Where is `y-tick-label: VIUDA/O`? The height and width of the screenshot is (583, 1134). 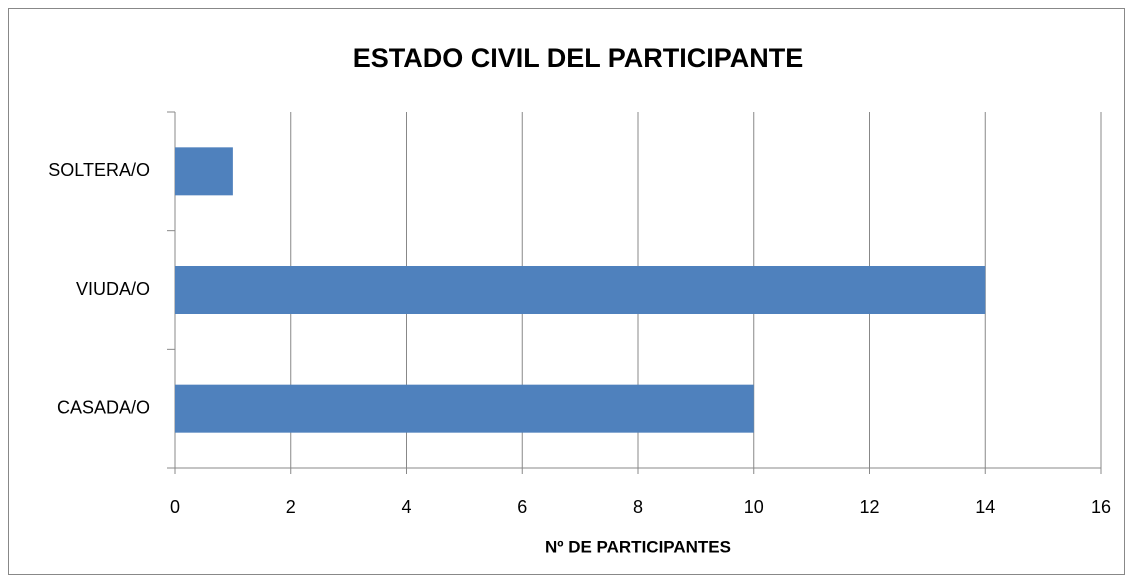 y-tick-label: VIUDA/O is located at coordinates (113, 289).